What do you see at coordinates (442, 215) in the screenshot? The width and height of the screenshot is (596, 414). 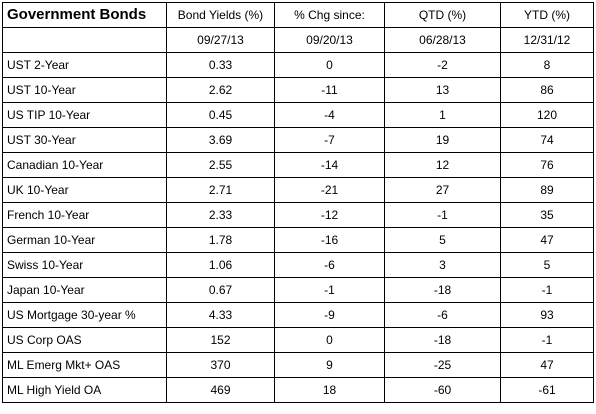 I see `qtd-cell: -1` at bounding box center [442, 215].